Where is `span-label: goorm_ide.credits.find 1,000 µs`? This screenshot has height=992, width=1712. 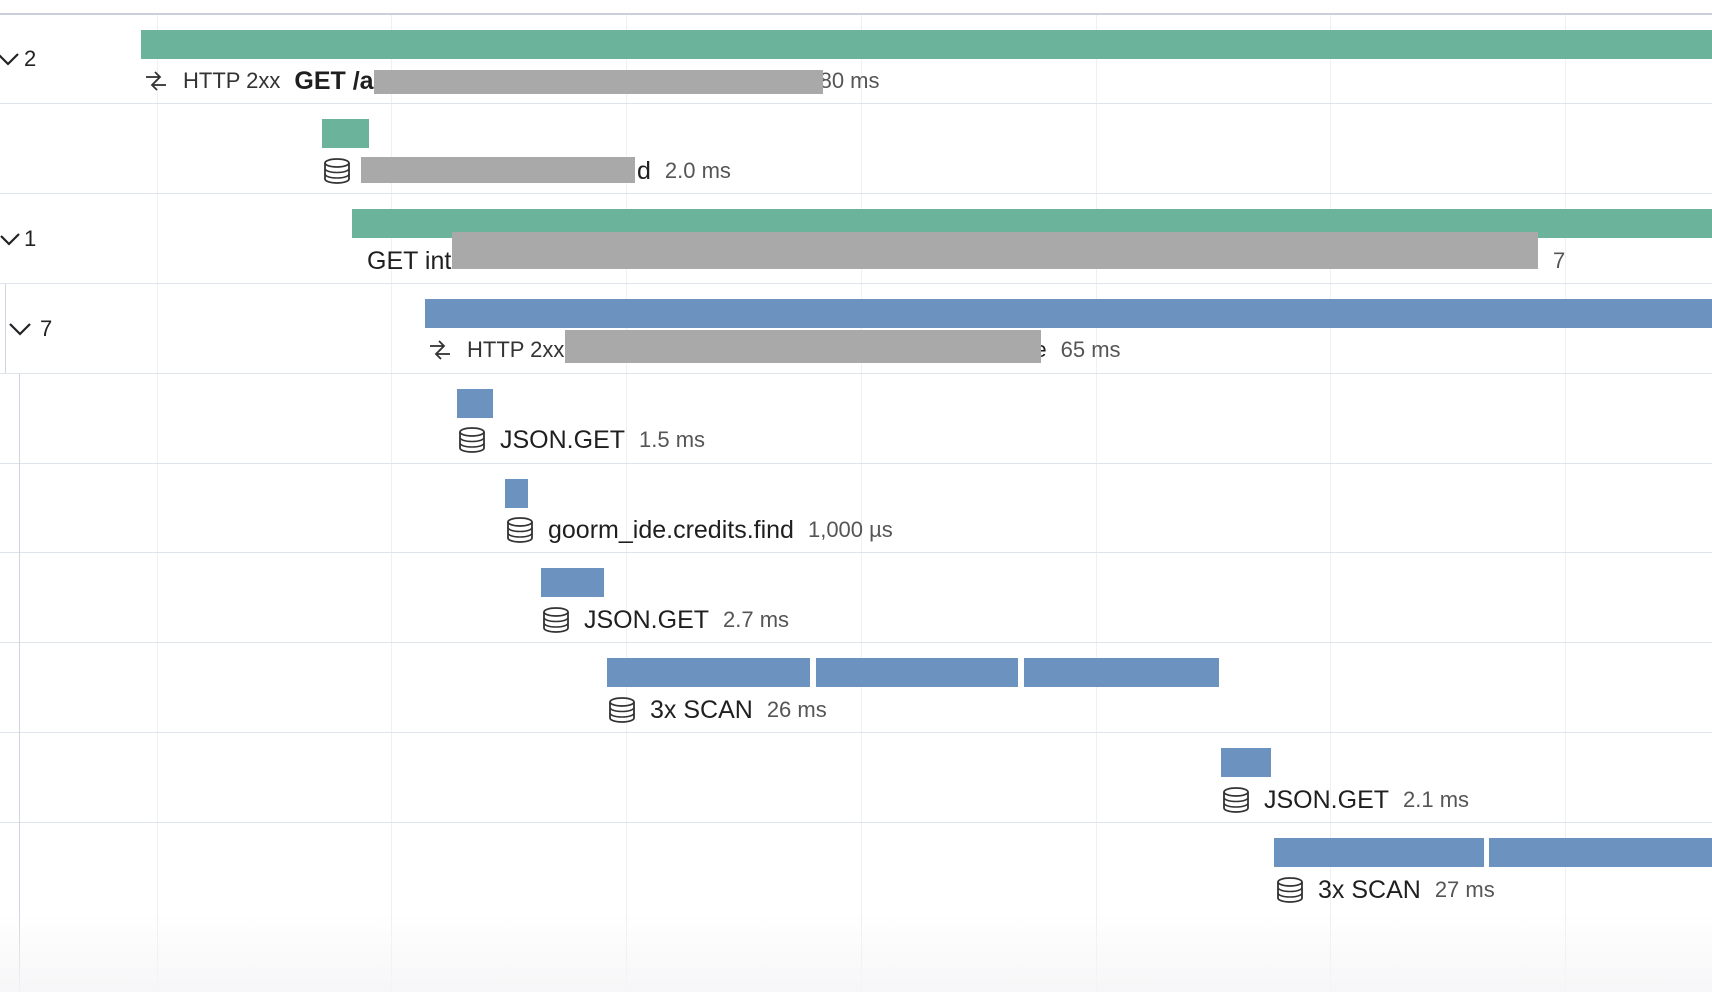
span-label: goorm_ide.credits.find 1,000 µs is located at coordinates (699, 530).